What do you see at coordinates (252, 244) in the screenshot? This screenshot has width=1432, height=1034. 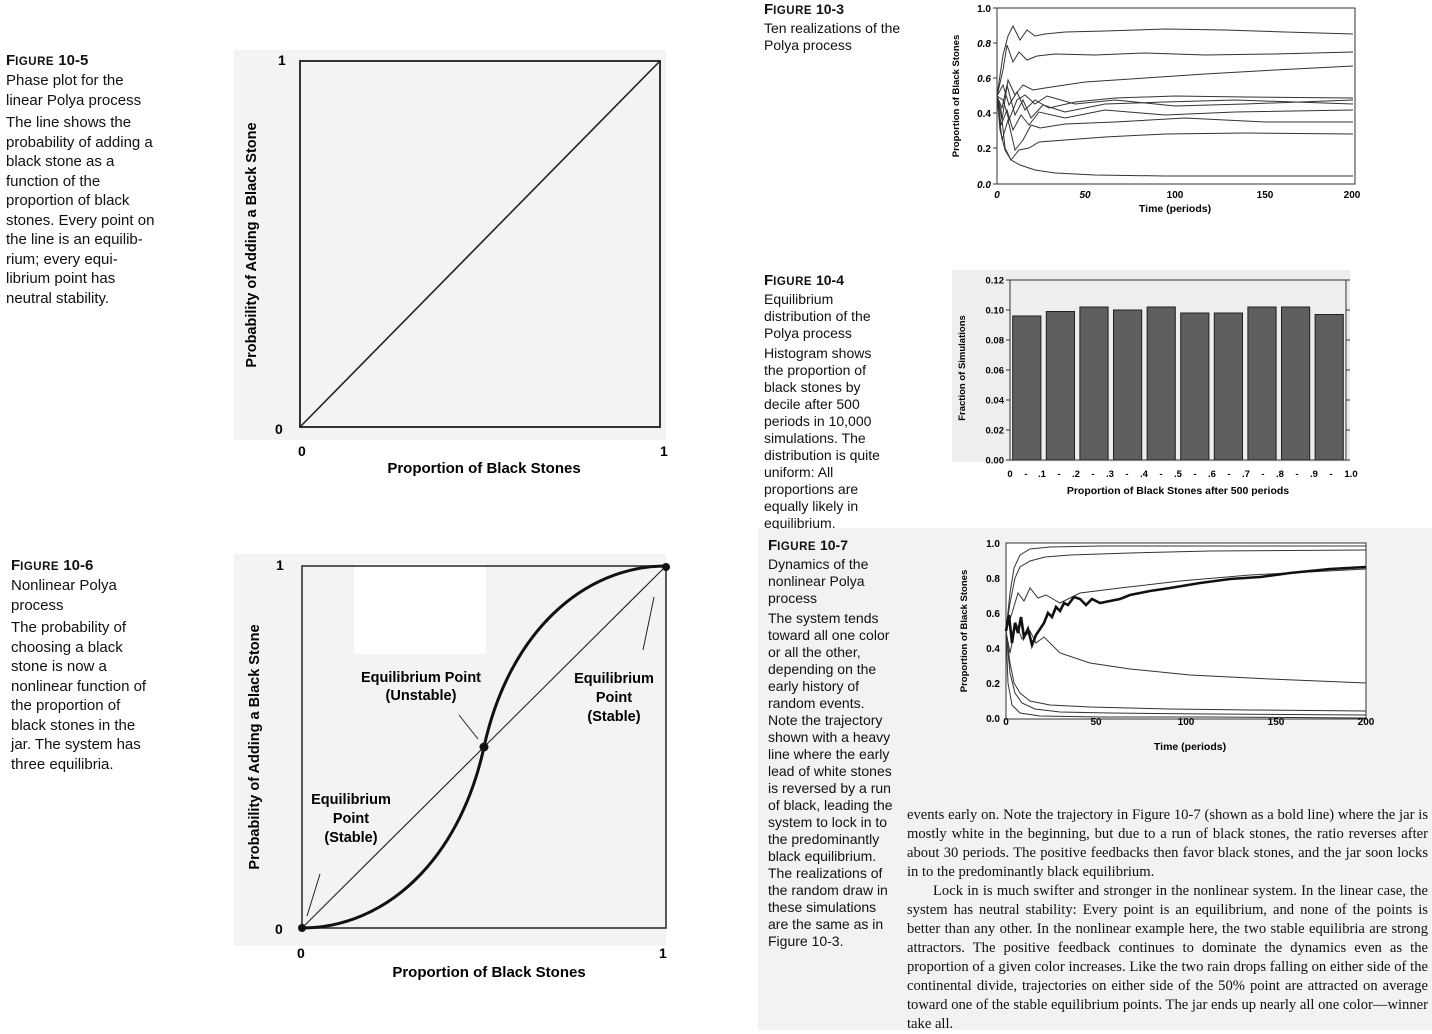 I see `y-axis-label: Probability of Adding a Black Stone` at bounding box center [252, 244].